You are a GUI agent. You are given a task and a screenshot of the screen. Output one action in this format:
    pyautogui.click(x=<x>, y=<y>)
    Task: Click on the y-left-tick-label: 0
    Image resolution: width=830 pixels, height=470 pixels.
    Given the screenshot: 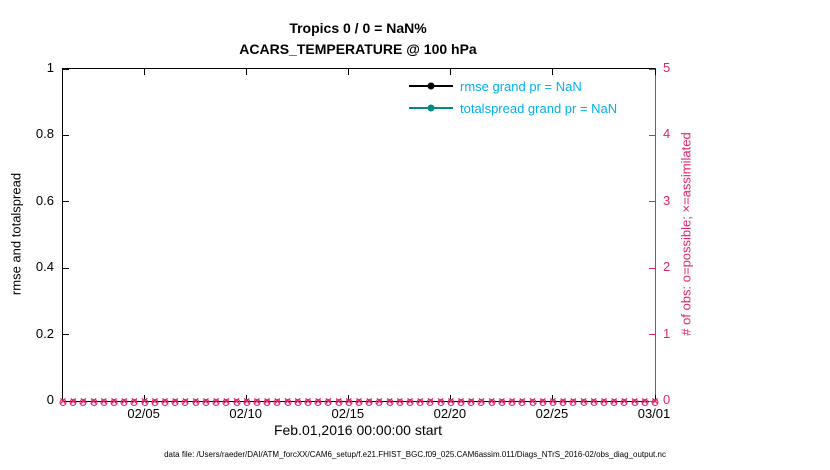 What is the action you would take?
    pyautogui.click(x=50, y=399)
    